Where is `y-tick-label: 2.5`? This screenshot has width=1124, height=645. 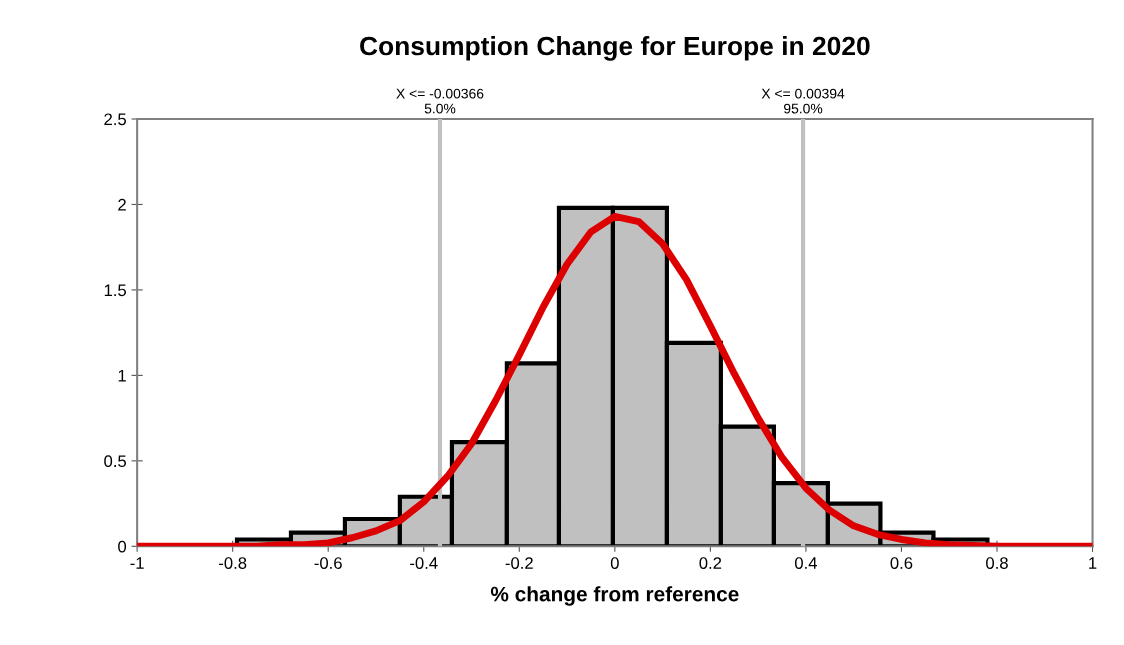 y-tick-label: 2.5 is located at coordinates (115, 119).